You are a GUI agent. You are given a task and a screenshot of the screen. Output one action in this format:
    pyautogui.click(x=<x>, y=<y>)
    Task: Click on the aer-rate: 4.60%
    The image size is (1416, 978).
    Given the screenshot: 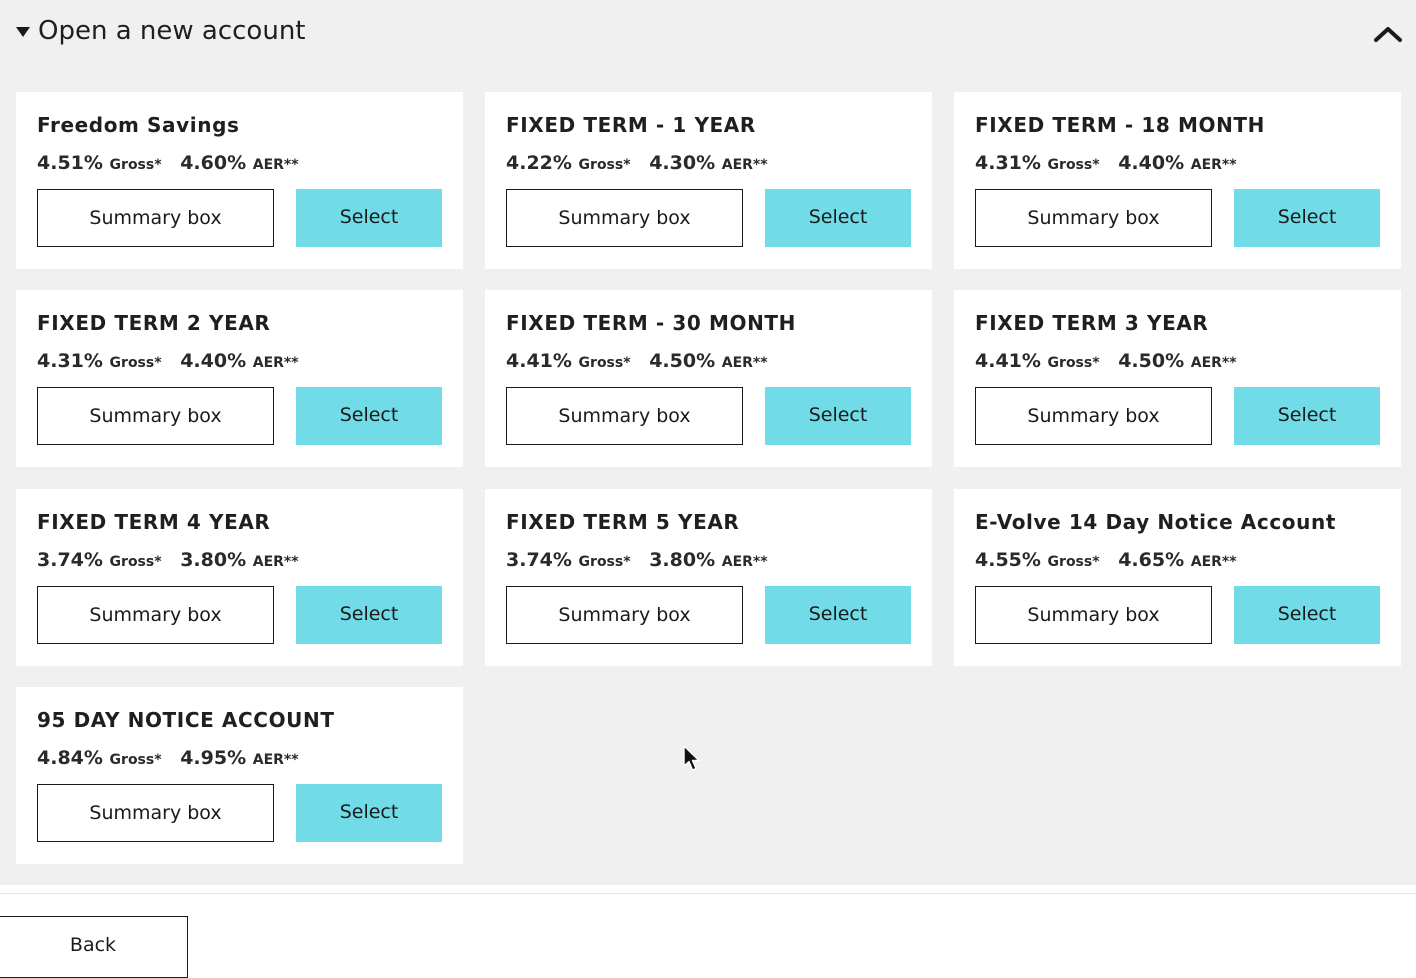 What is the action you would take?
    pyautogui.click(x=213, y=163)
    